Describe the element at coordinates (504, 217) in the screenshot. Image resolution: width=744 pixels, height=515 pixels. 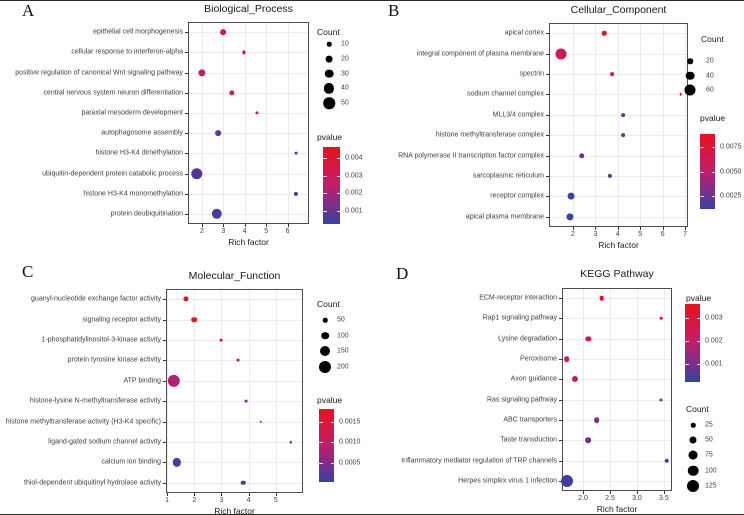
I see `y-axis-label: apical plasma membrane` at that location.